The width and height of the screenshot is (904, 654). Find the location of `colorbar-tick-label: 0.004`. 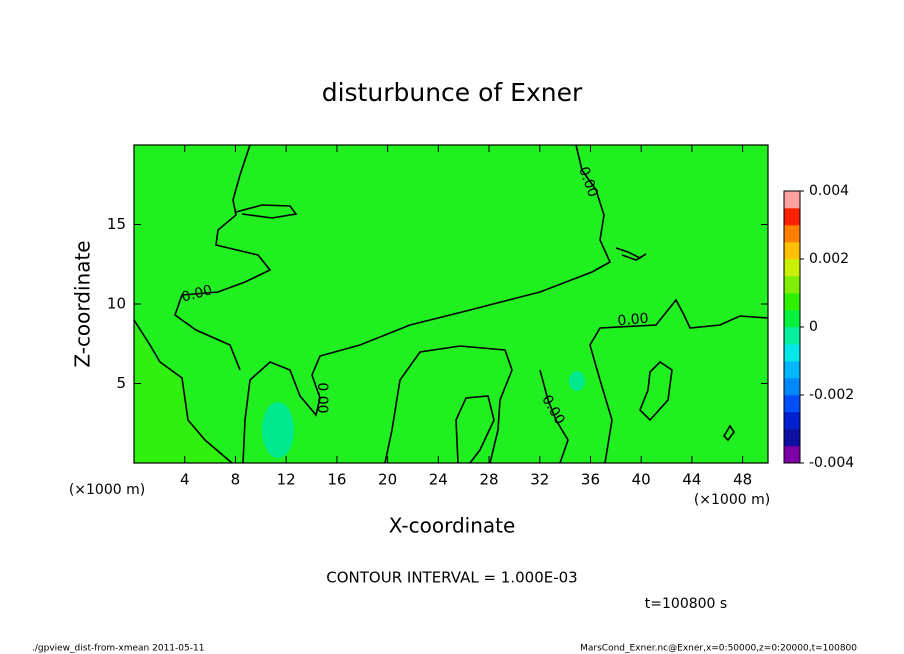

colorbar-tick-label: 0.004 is located at coordinates (829, 191).